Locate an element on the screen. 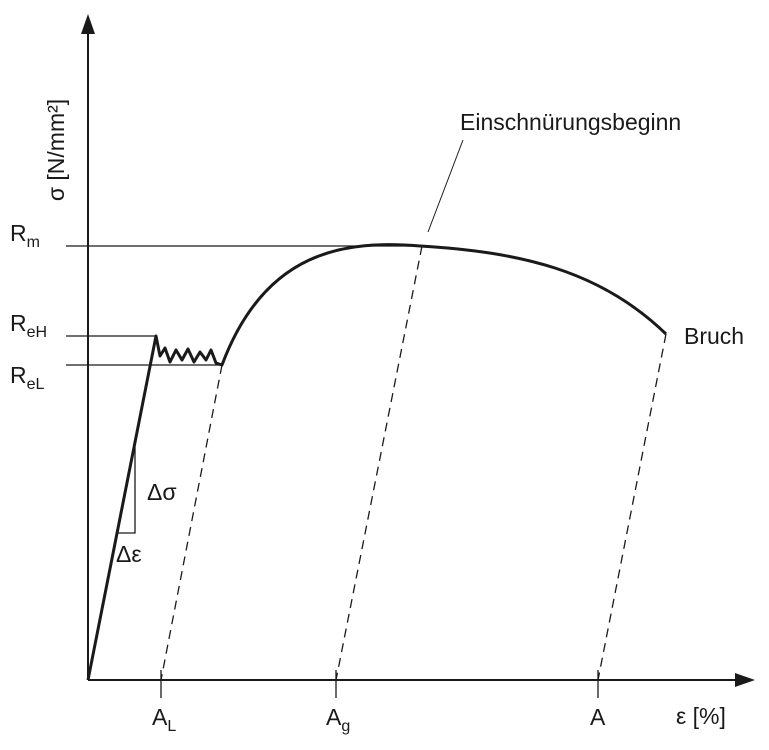 This screenshot has height=750, width=769. label-al-main: A is located at coordinates (160, 717).